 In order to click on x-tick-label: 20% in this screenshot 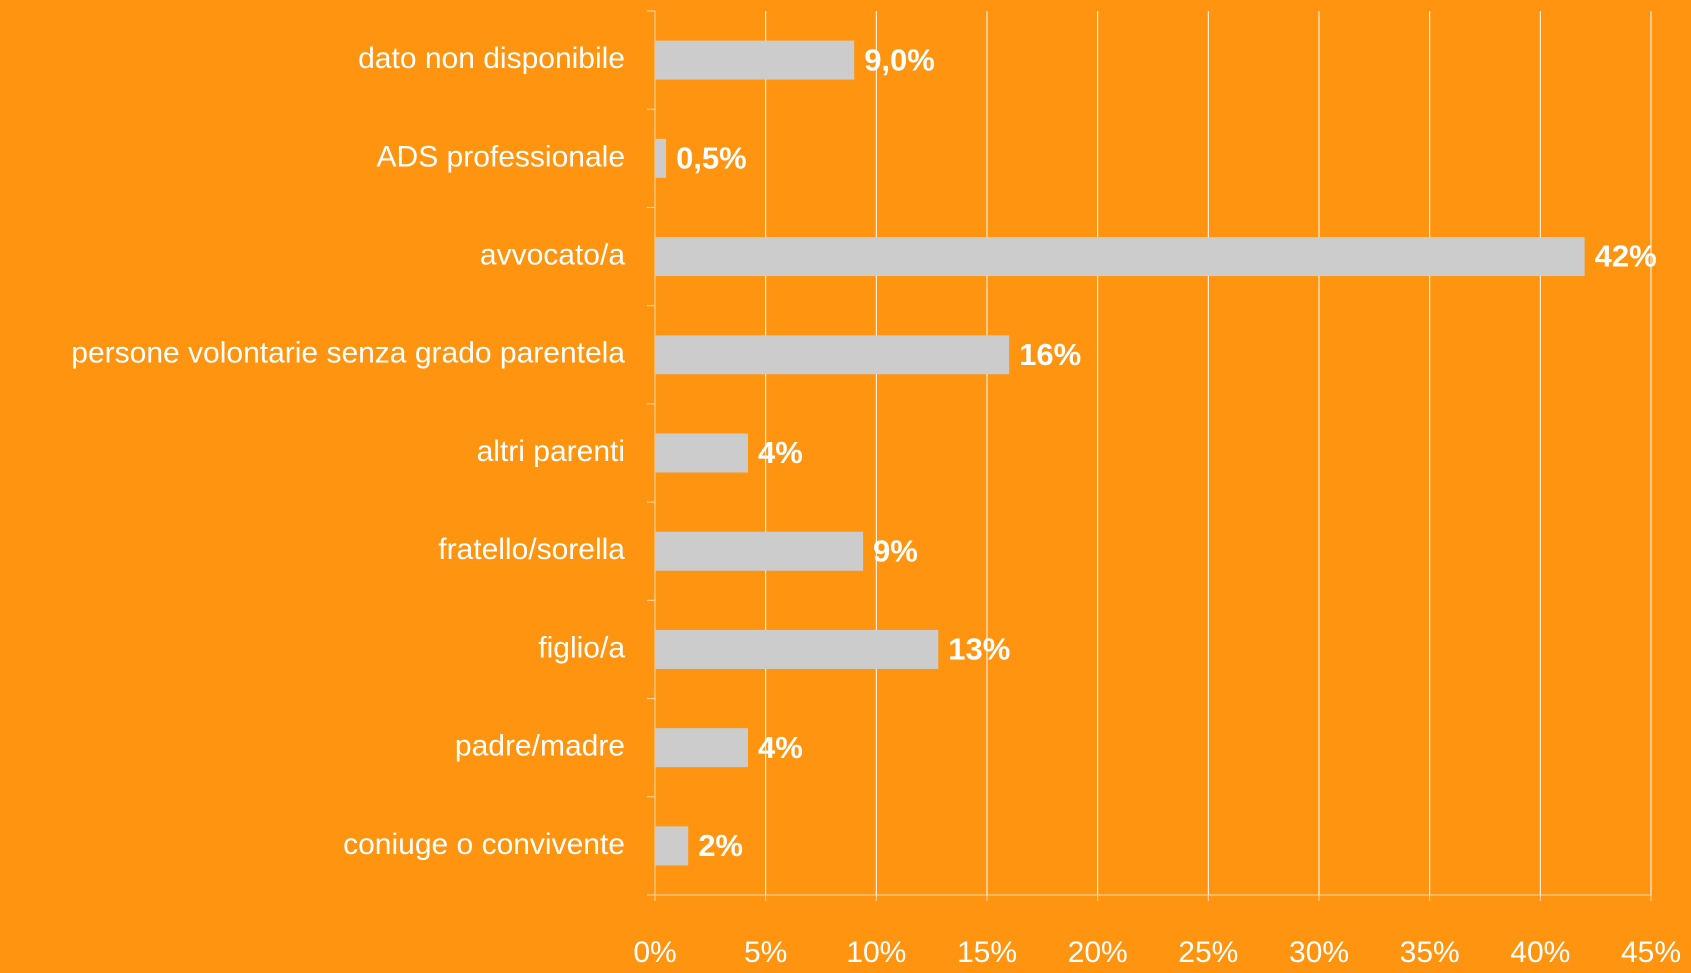, I will do `click(1098, 952)`.